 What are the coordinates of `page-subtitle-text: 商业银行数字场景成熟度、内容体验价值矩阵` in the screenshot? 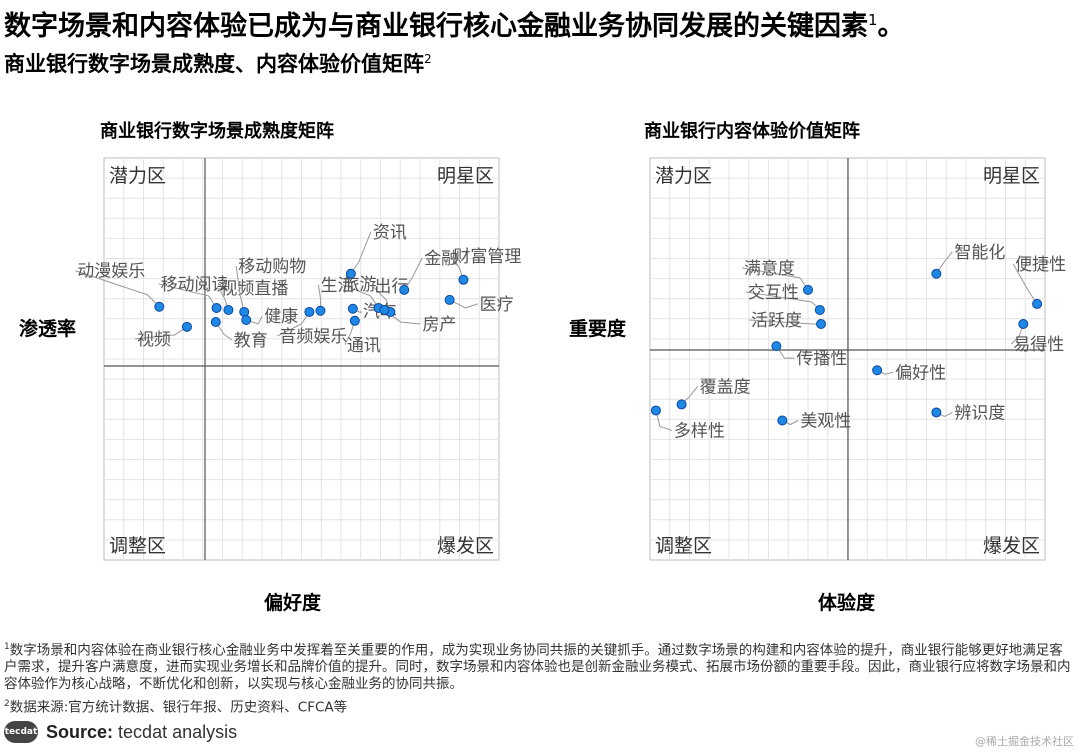 It's located at (214, 64).